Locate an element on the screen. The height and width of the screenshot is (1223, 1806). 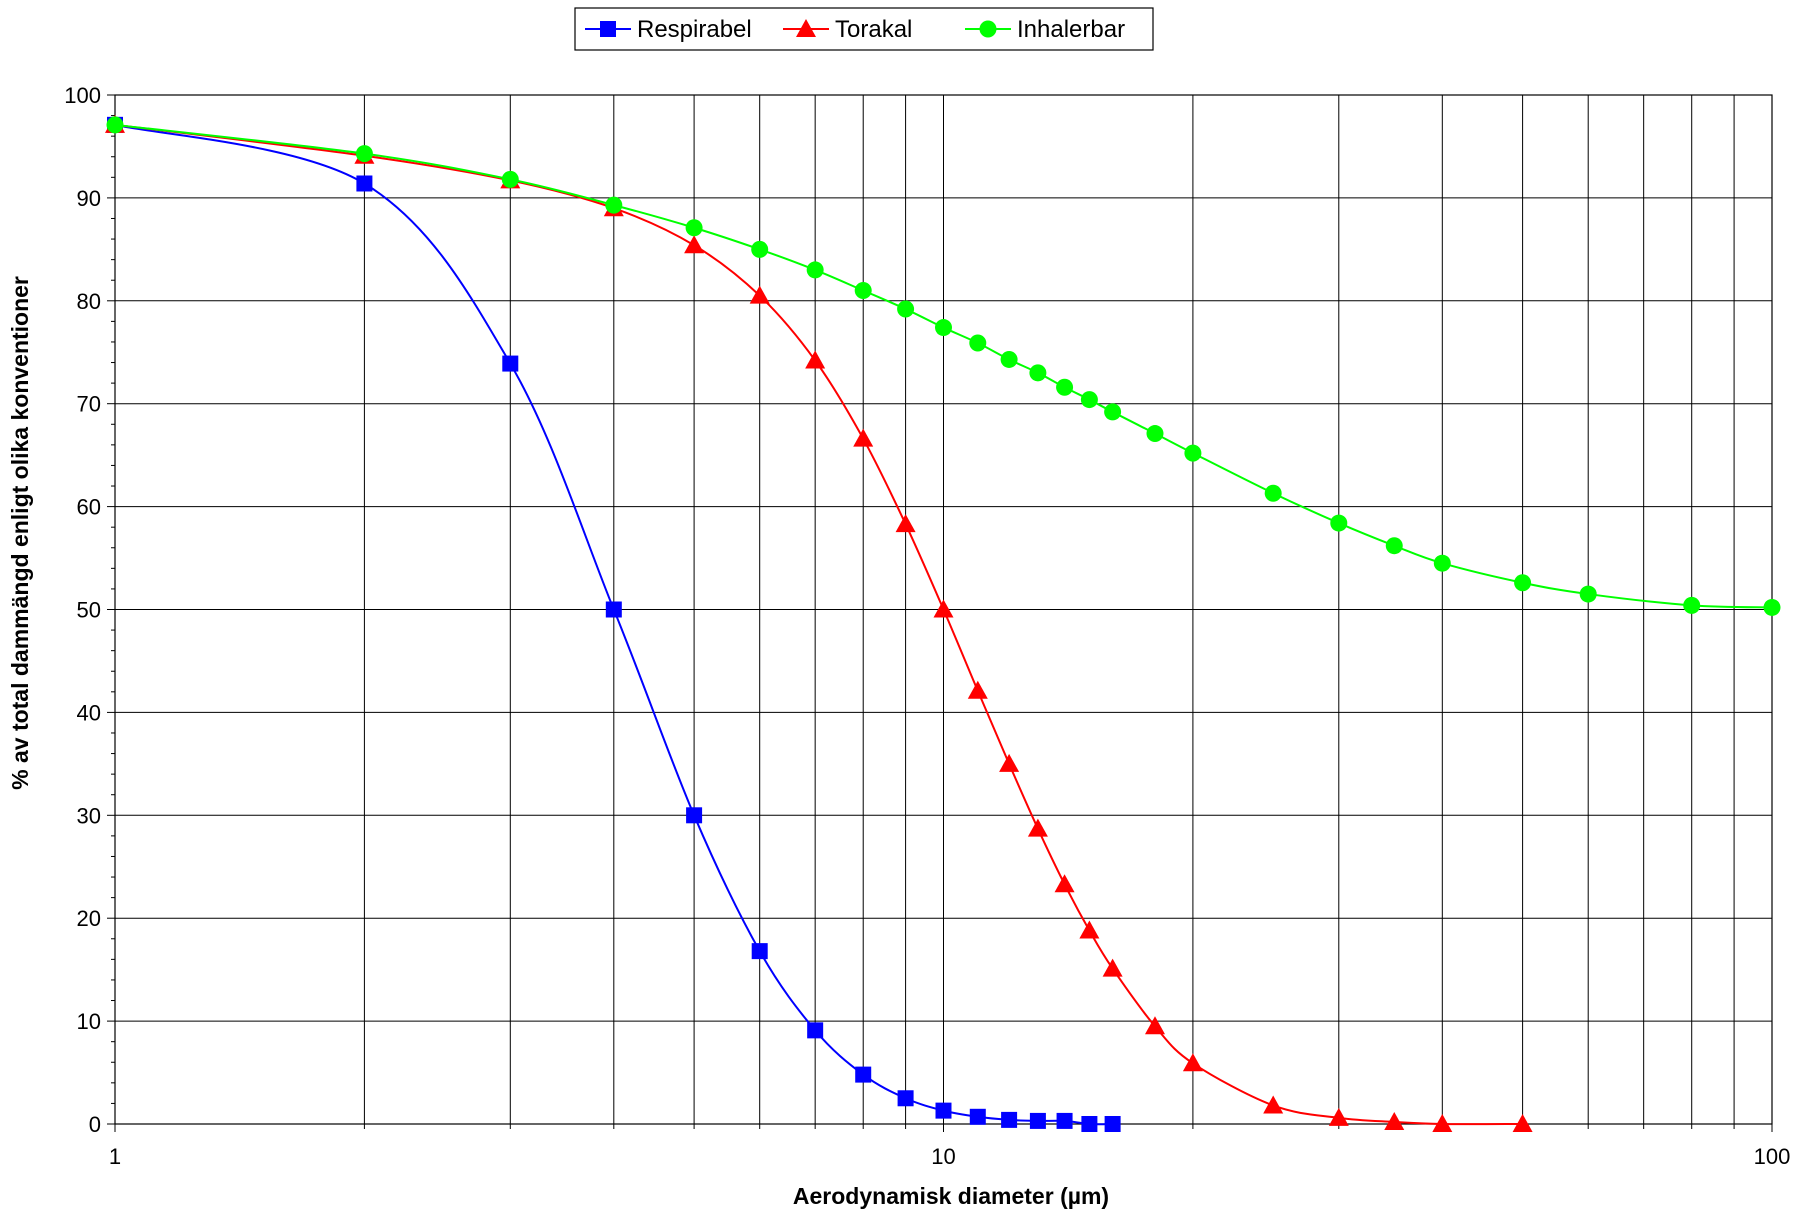
legend-box is located at coordinates (864, 29).